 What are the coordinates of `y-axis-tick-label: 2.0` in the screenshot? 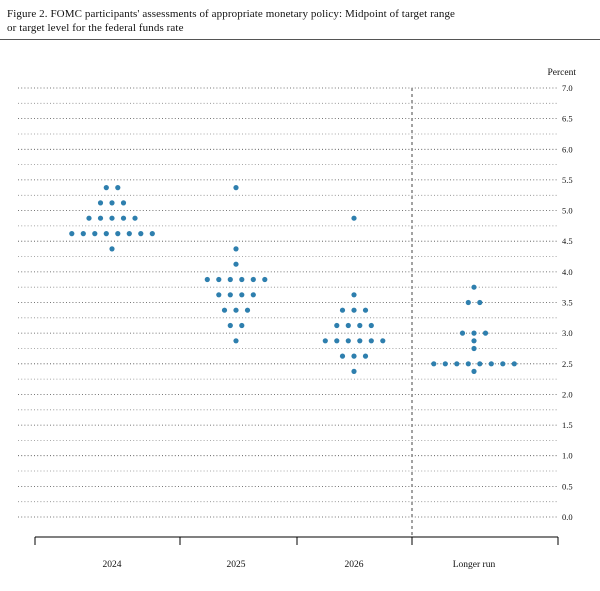 It's located at (567, 394).